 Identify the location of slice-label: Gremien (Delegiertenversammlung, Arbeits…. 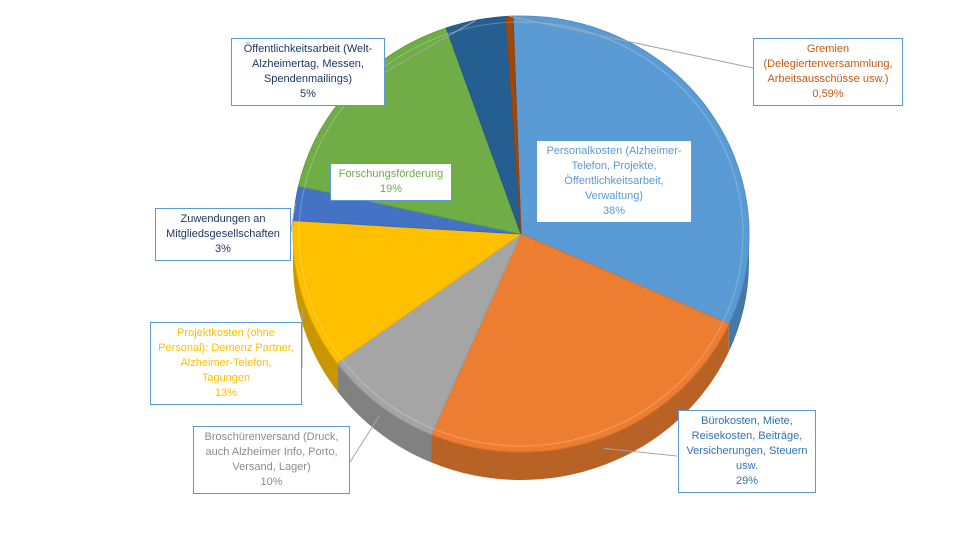
(828, 64).